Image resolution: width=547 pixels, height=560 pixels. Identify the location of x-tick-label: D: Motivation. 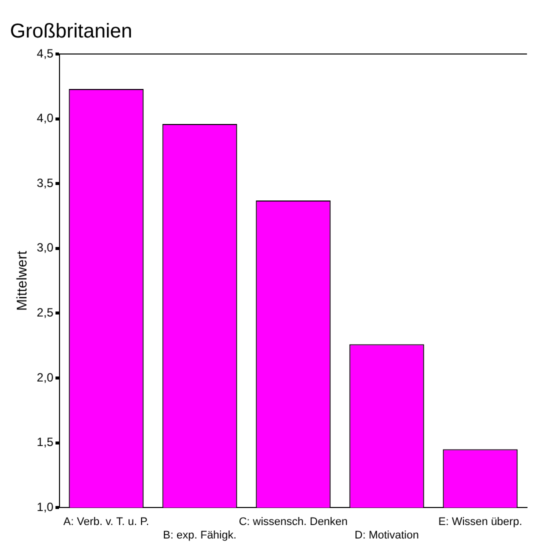
(386, 535).